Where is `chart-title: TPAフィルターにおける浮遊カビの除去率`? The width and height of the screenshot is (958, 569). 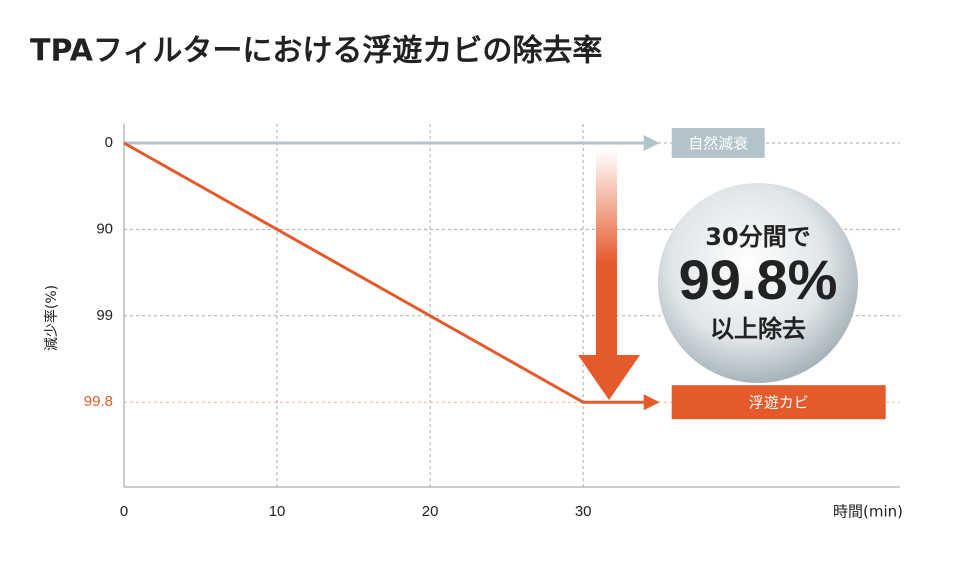 chart-title: TPAフィルターにおける浮遊カビの除去率 is located at coordinates (316, 51).